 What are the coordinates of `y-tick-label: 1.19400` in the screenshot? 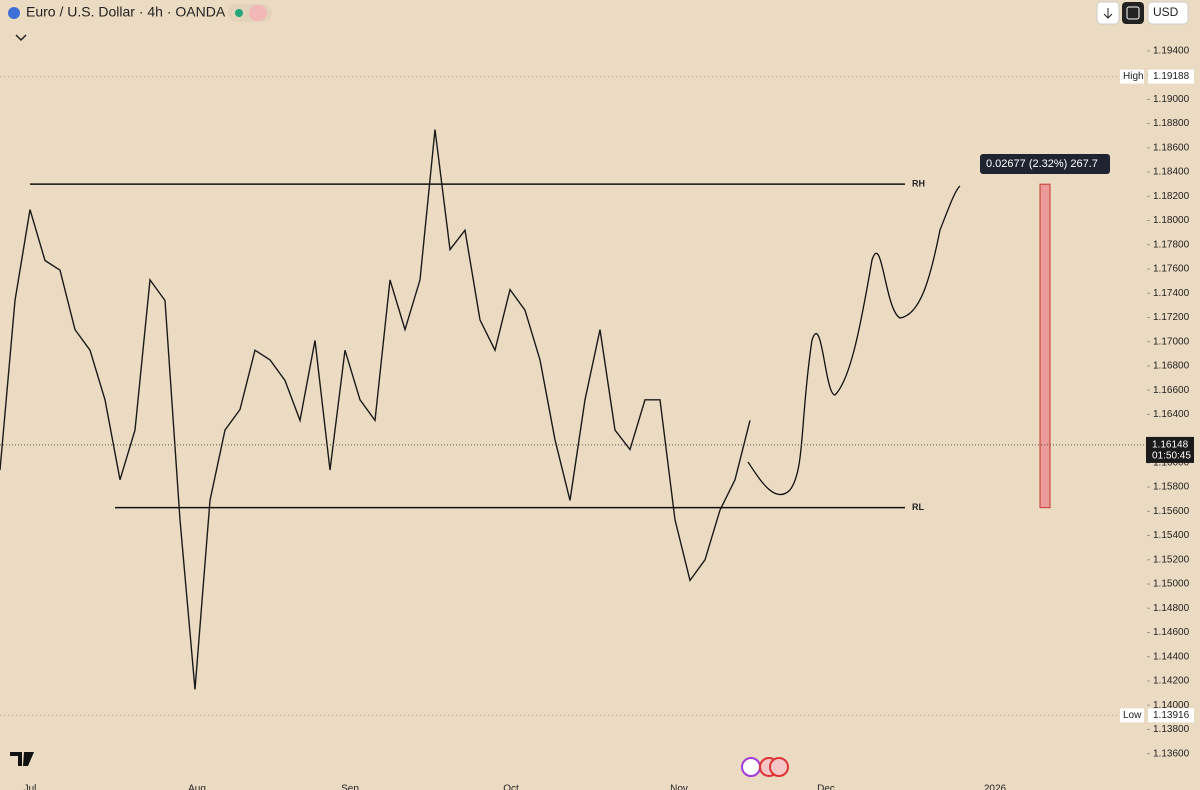 It's located at (1171, 51).